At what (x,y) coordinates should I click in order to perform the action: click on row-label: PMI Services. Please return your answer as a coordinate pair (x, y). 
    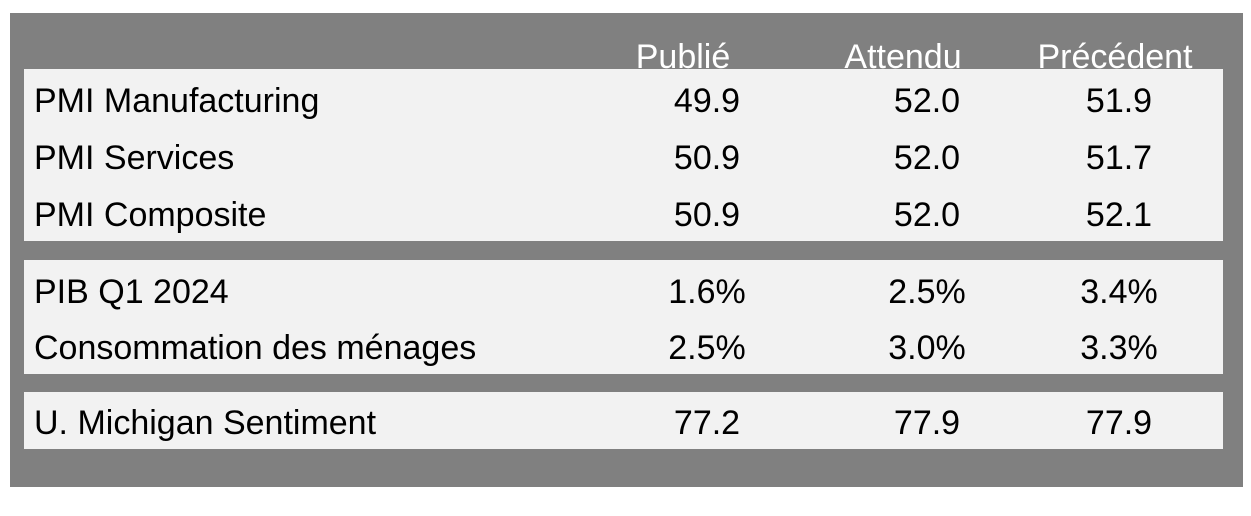
    Looking at the image, I should click on (134, 158).